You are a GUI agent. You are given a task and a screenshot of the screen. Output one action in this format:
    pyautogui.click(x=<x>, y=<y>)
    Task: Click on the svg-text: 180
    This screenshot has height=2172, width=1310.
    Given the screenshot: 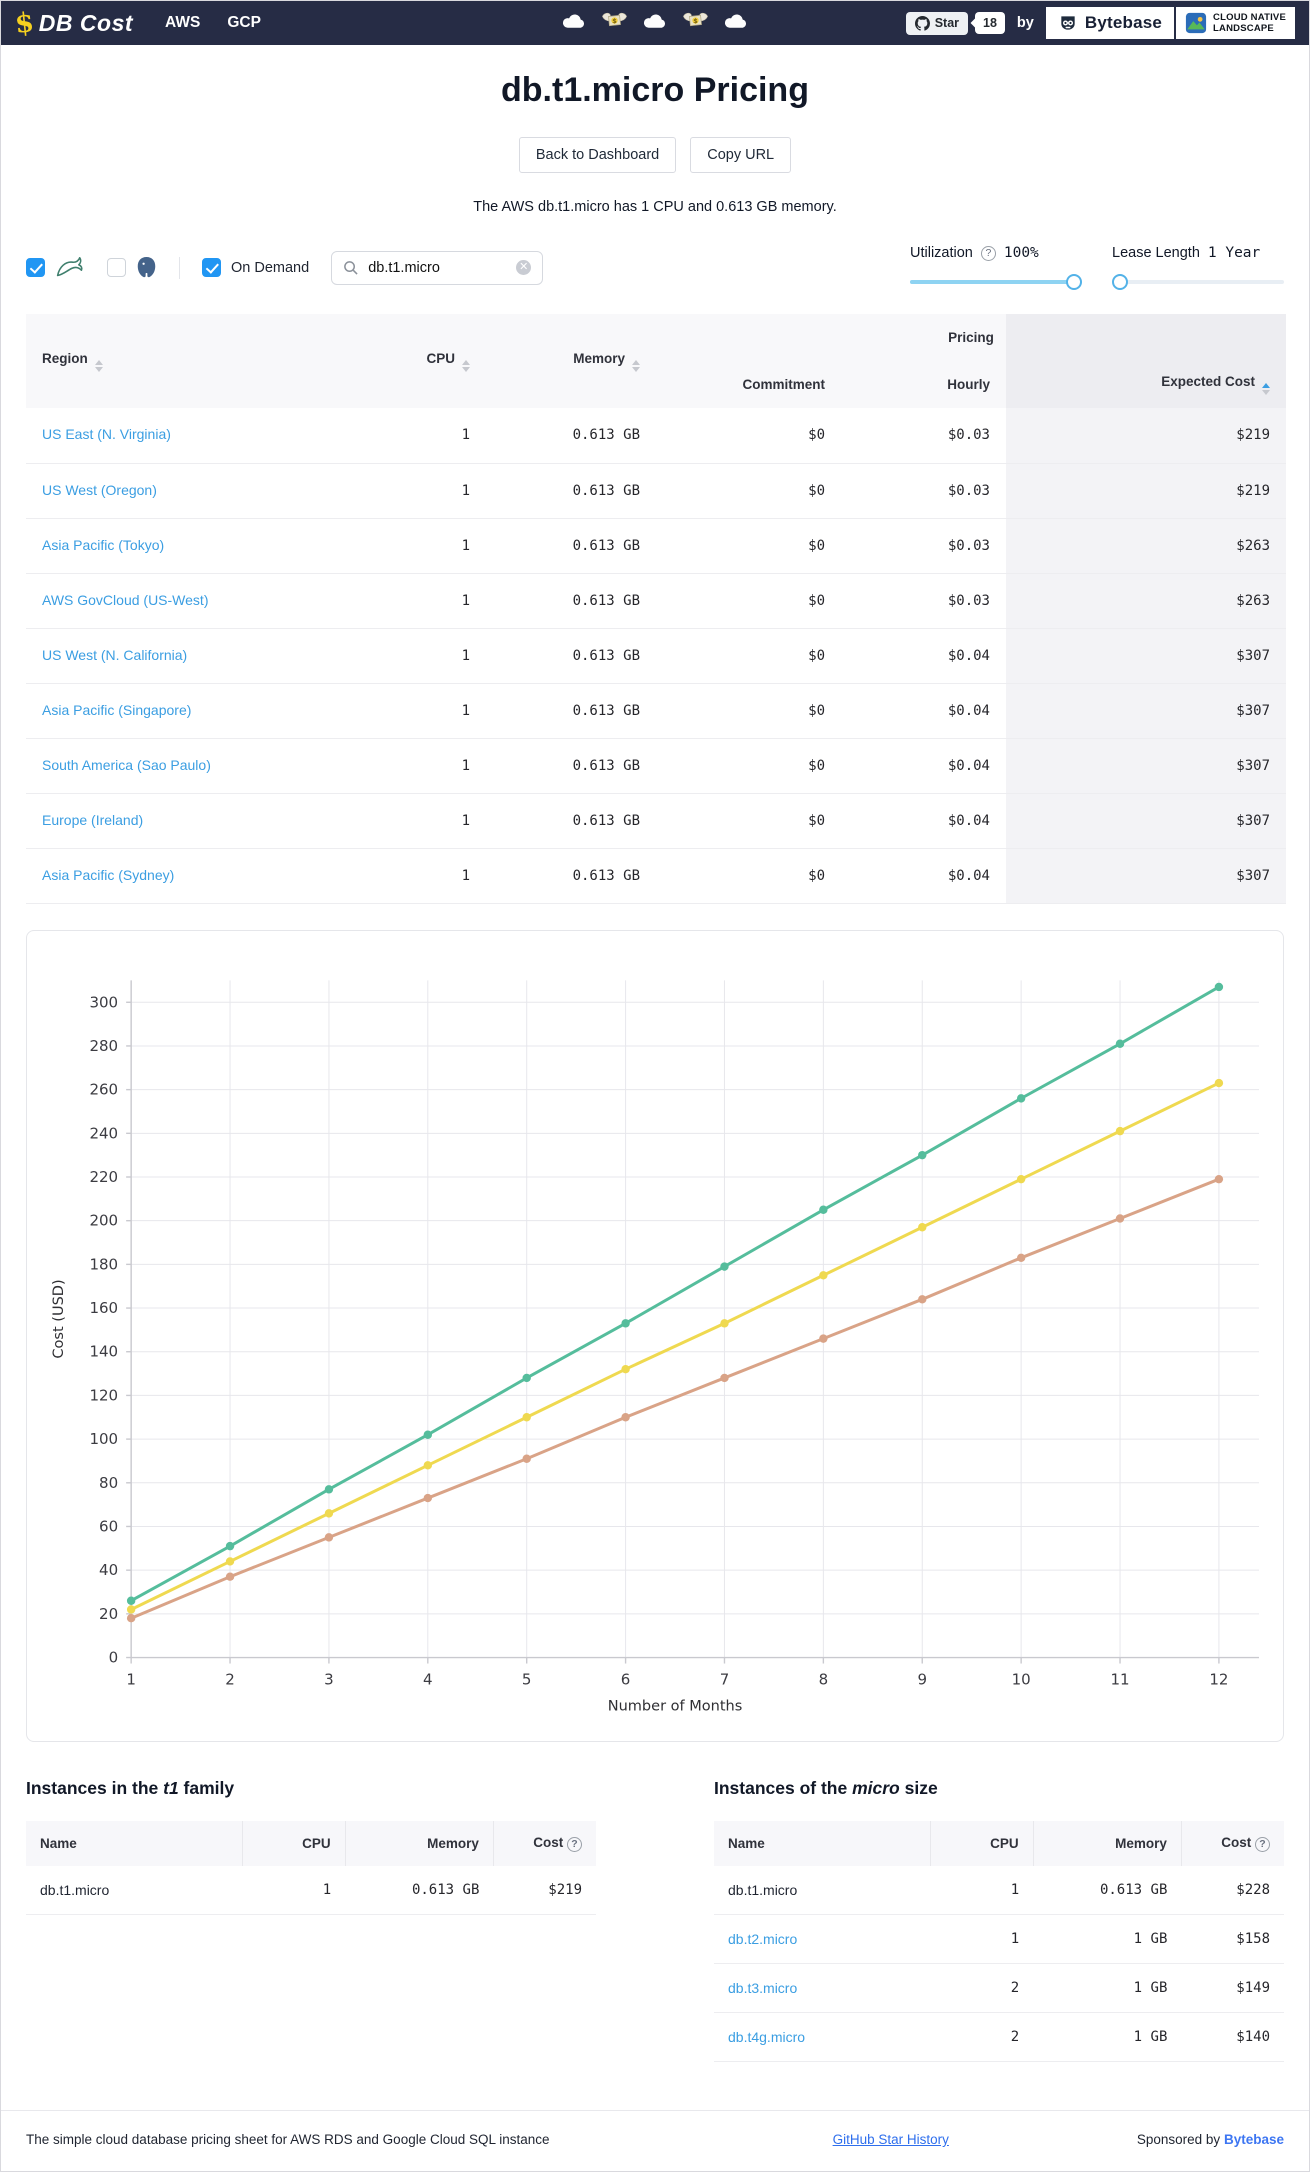 What is the action you would take?
    pyautogui.click(x=103, y=1264)
    